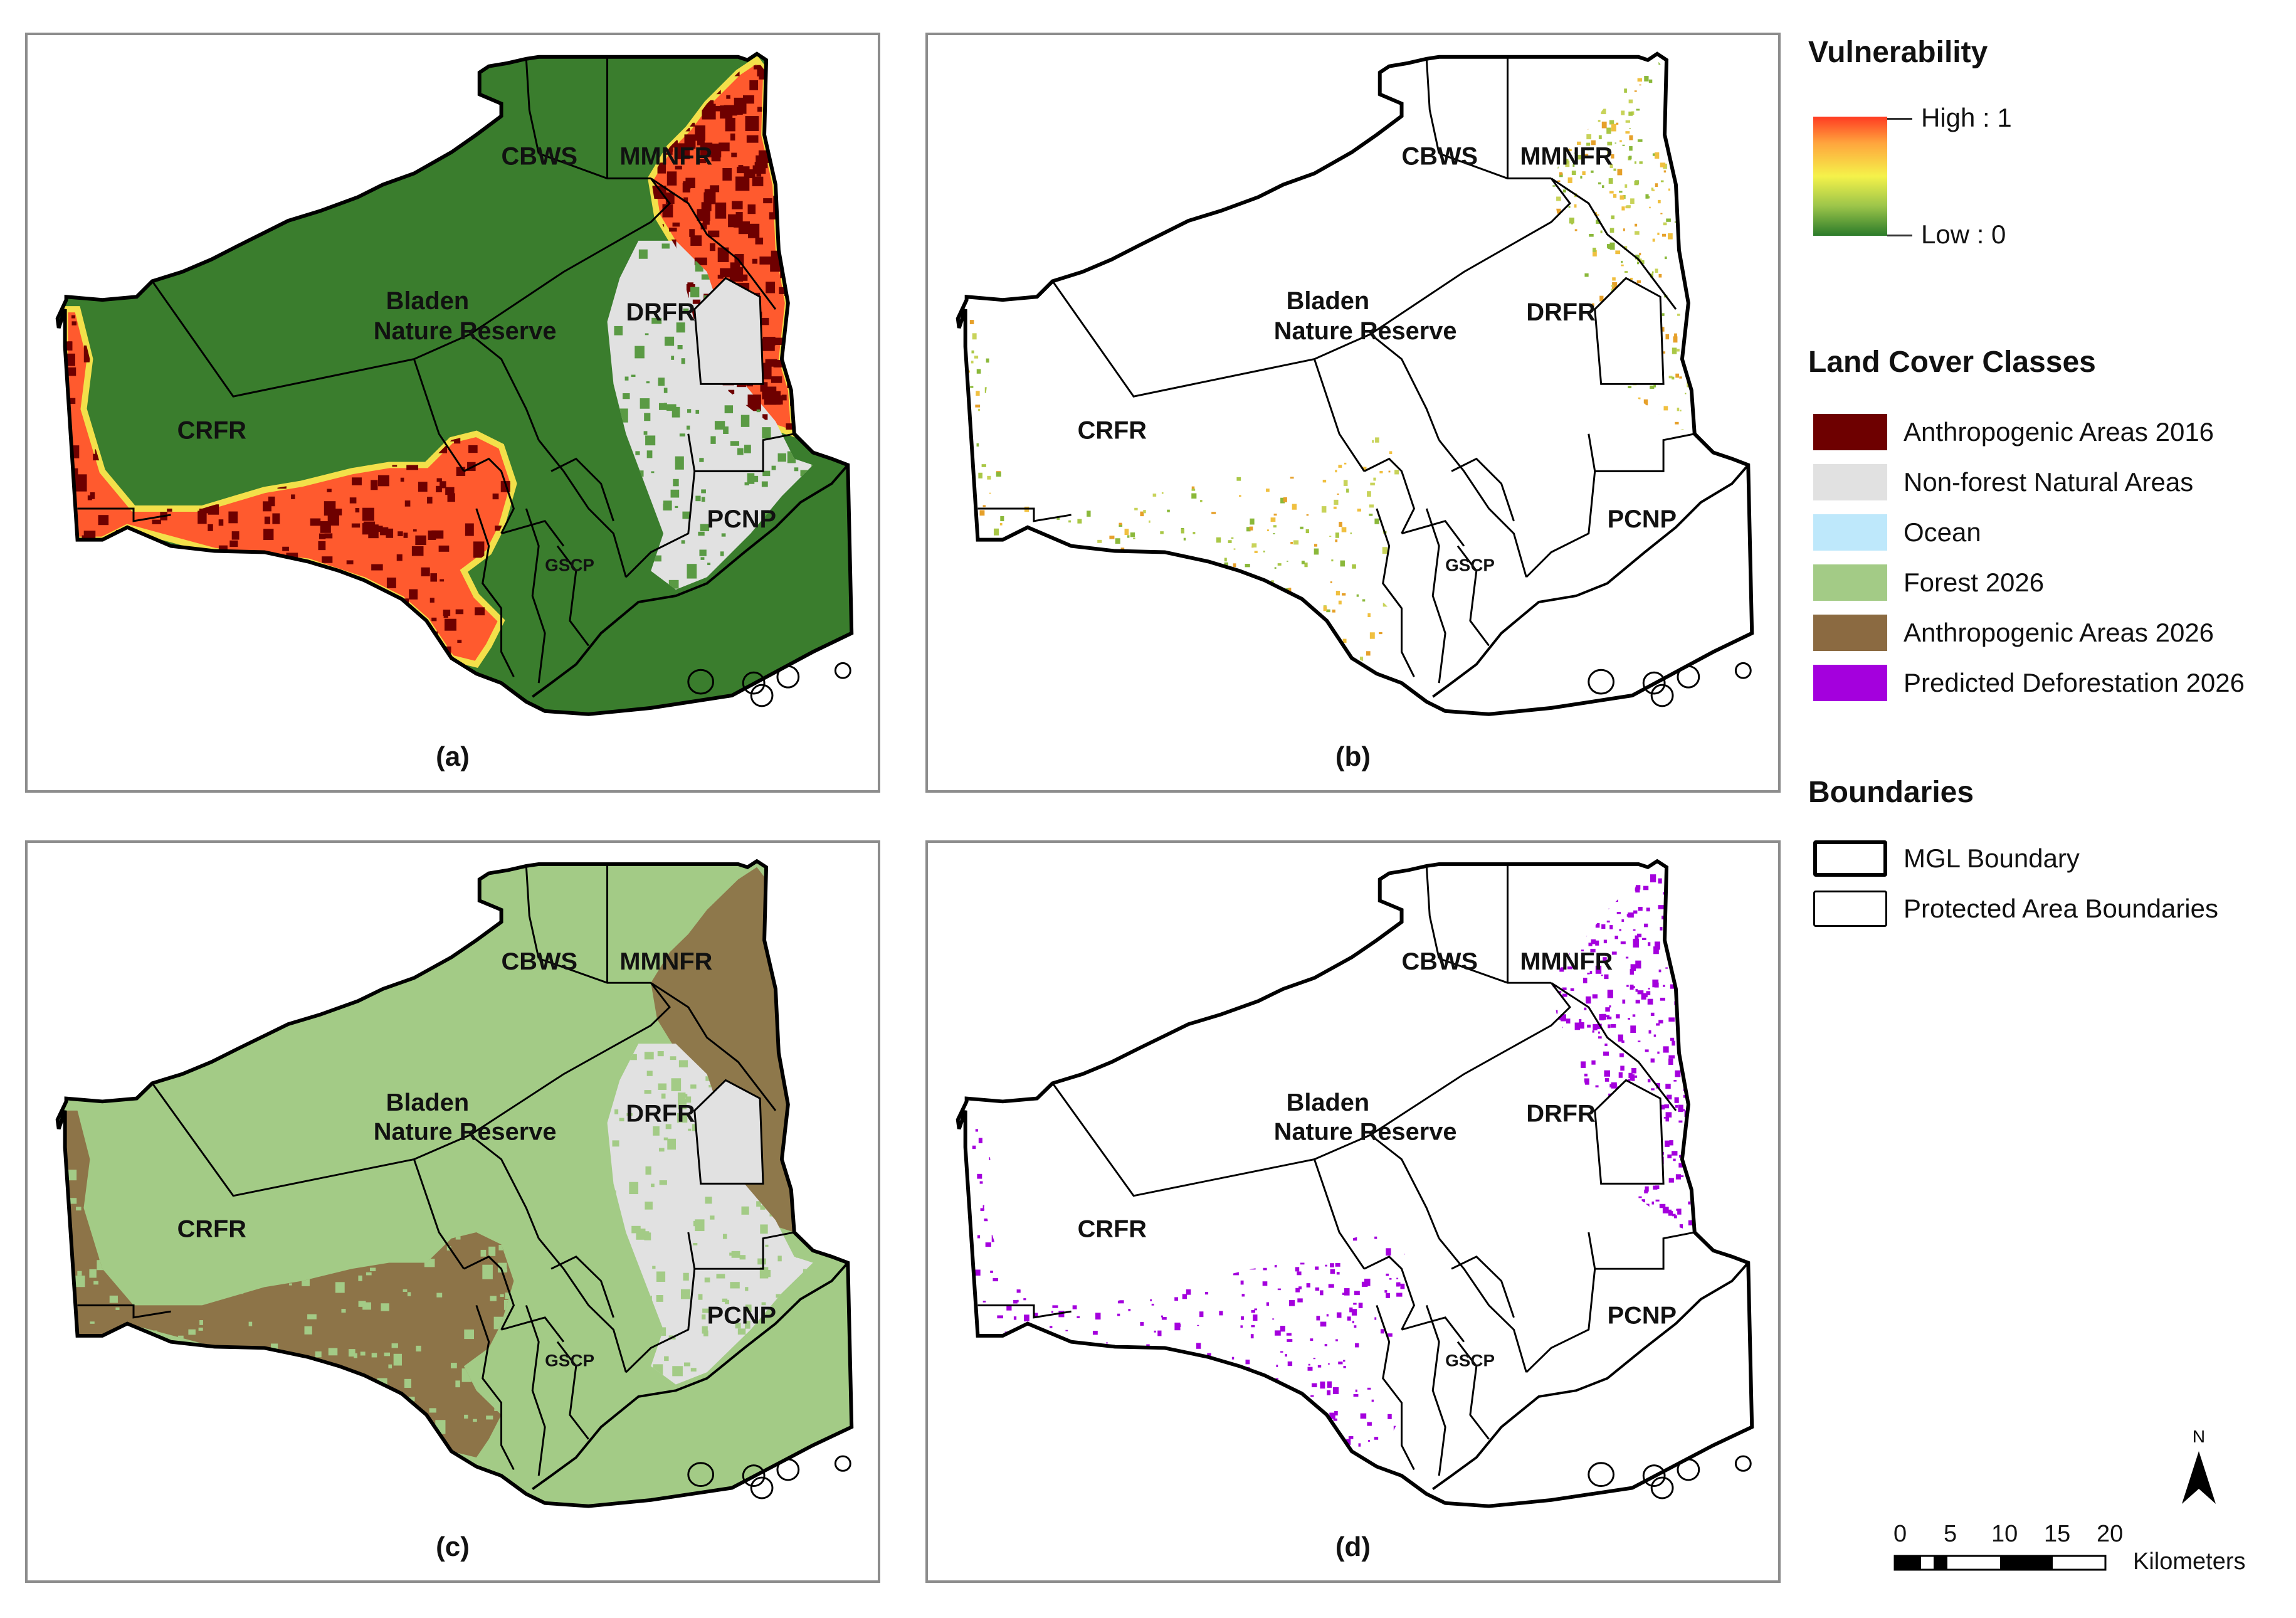  Describe the element at coordinates (710, 415) in the screenshot. I see `nonforest-area` at that location.